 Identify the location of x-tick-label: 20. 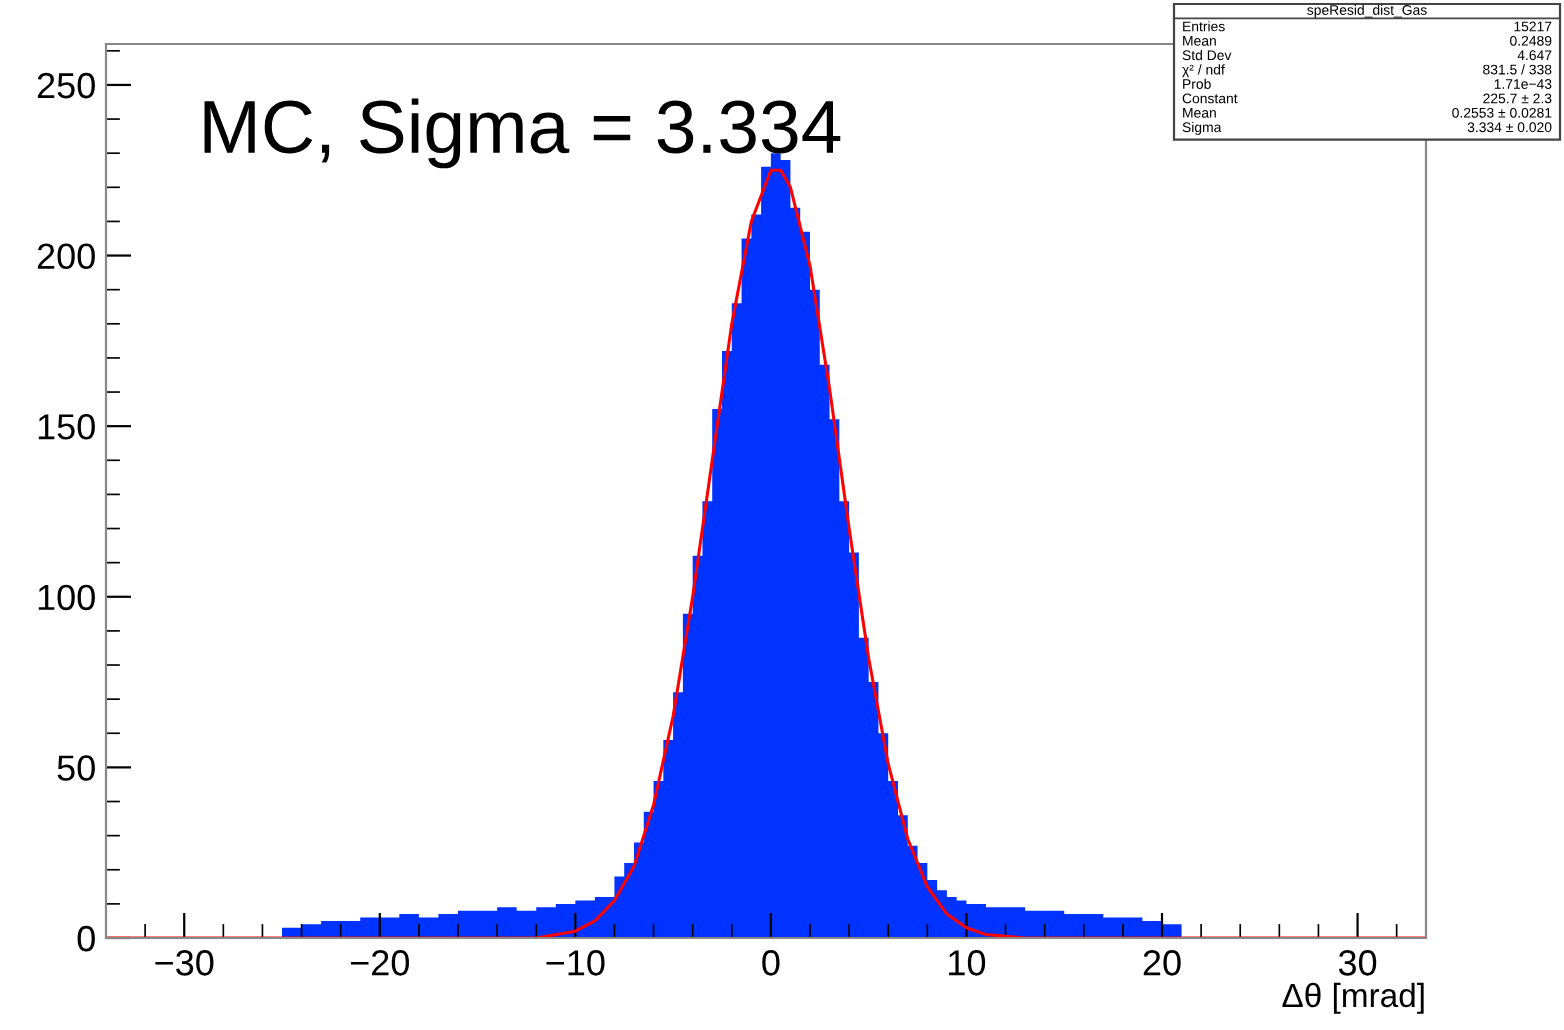
(1162, 963).